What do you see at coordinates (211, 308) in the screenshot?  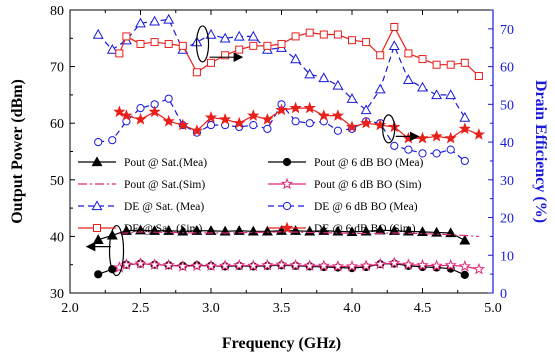 I see `x-tick-label: 3.0` at bounding box center [211, 308].